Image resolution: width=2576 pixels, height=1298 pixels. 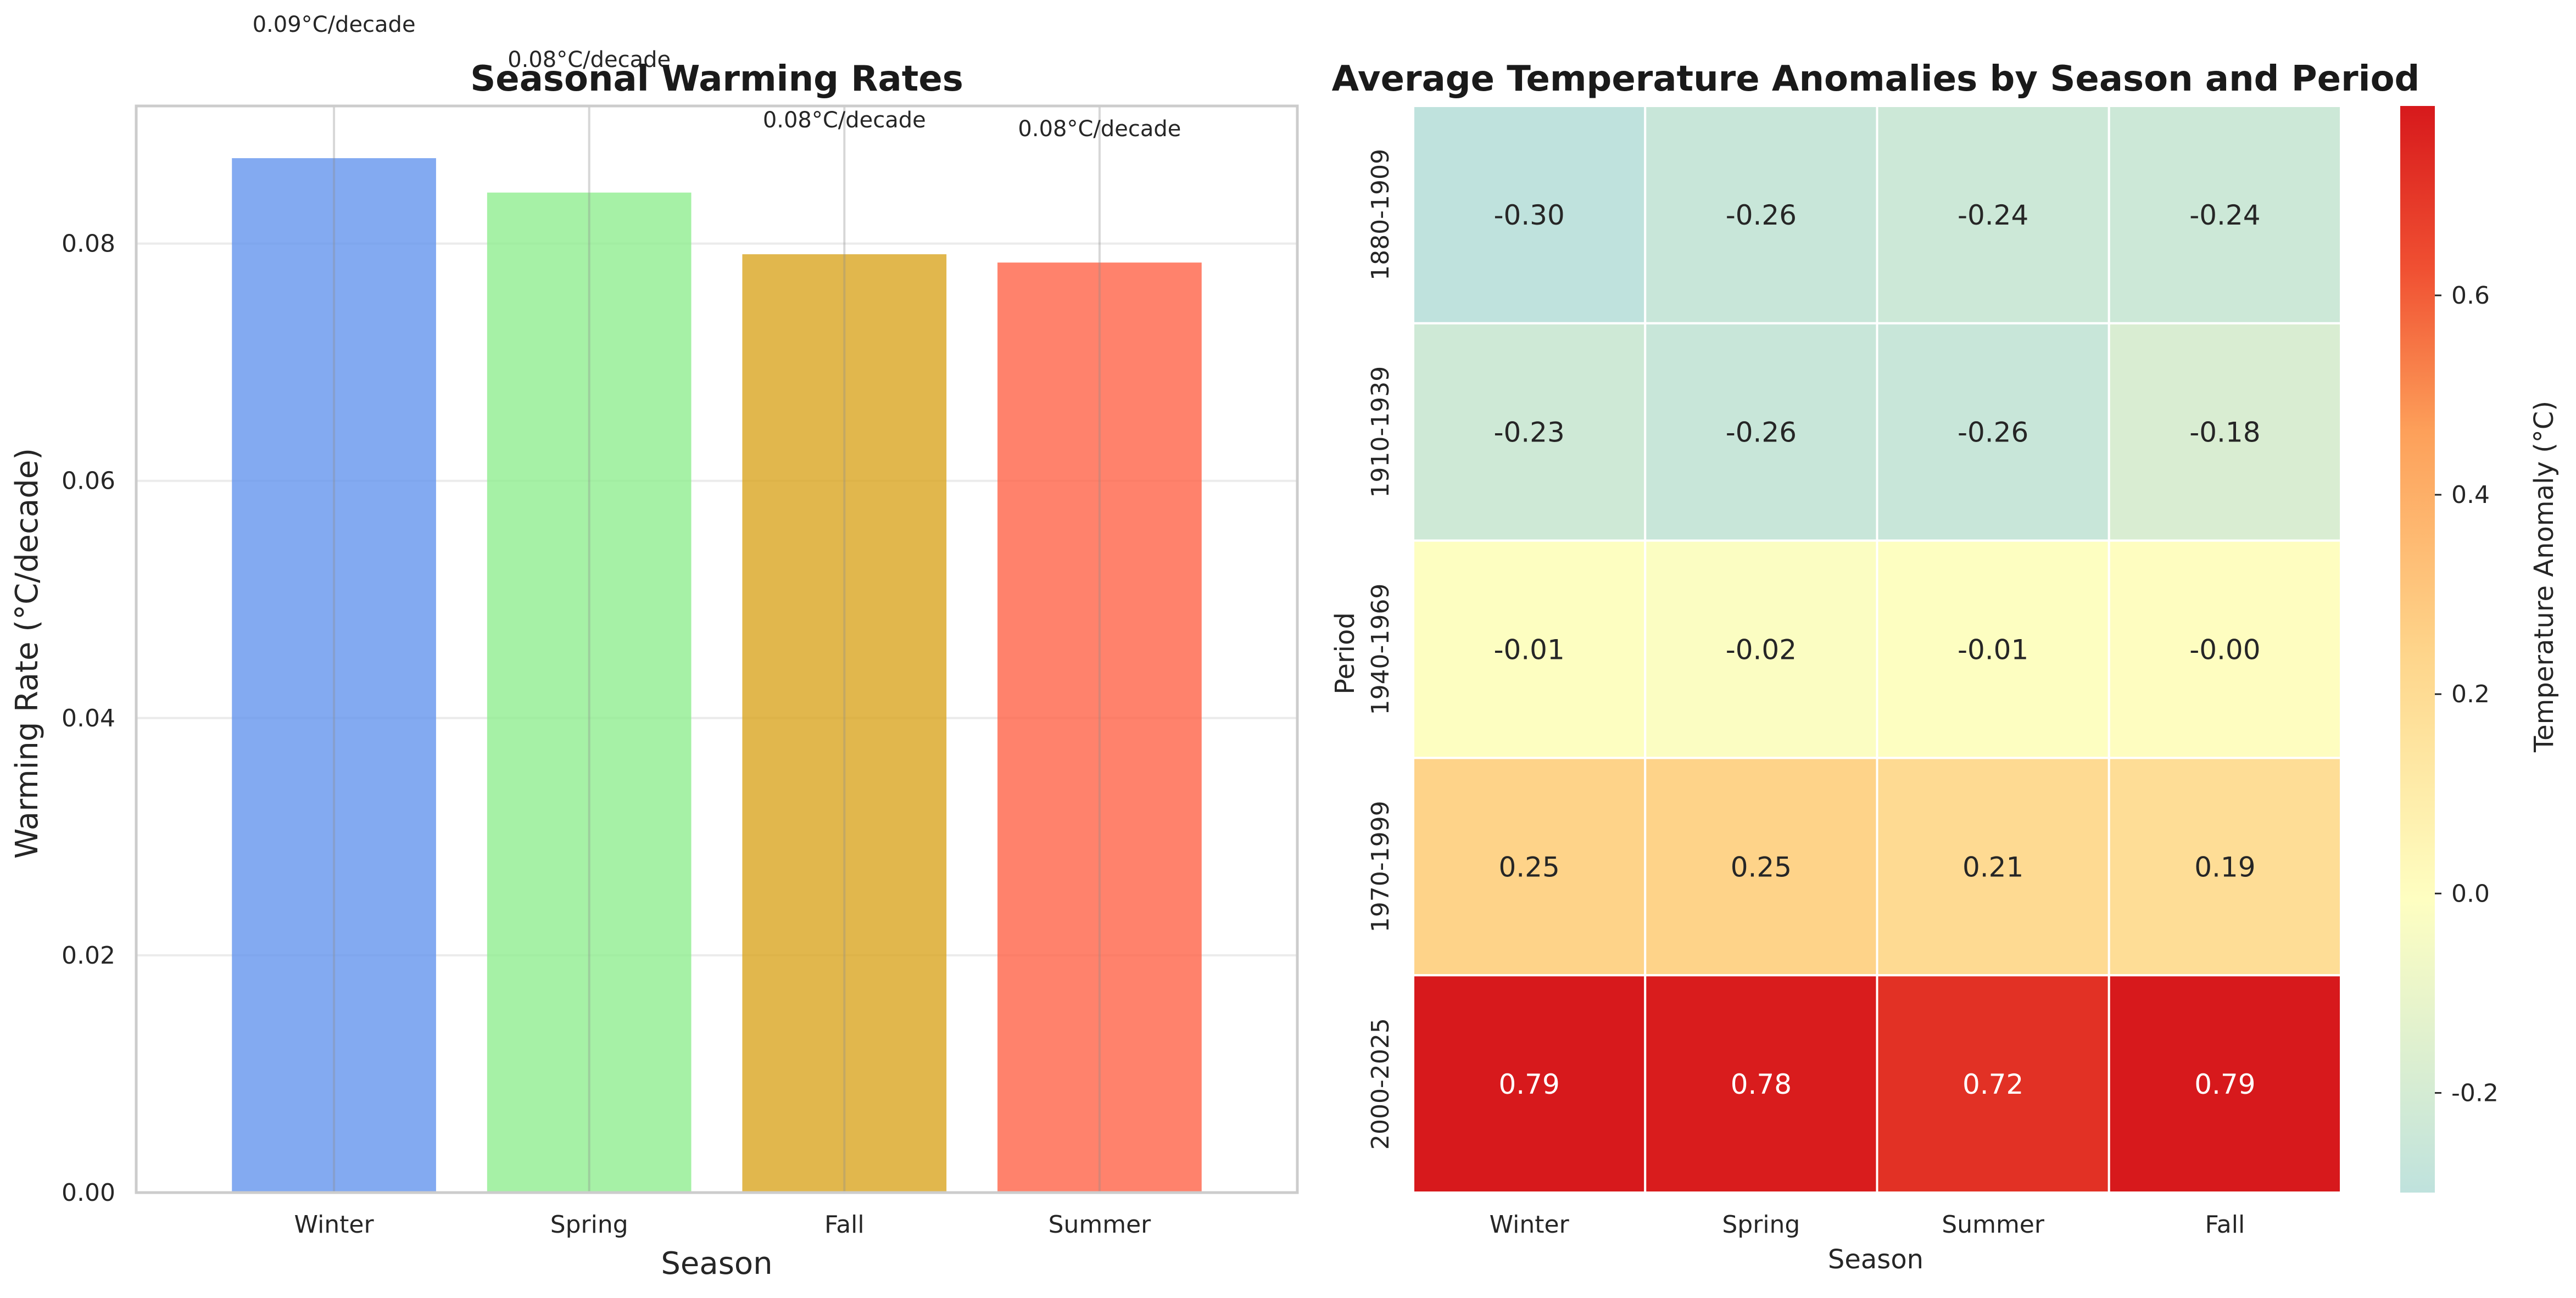 What do you see at coordinates (723, 1225) in the screenshot?
I see `bar-x-ticks: Winter Spring Fall Summer` at bounding box center [723, 1225].